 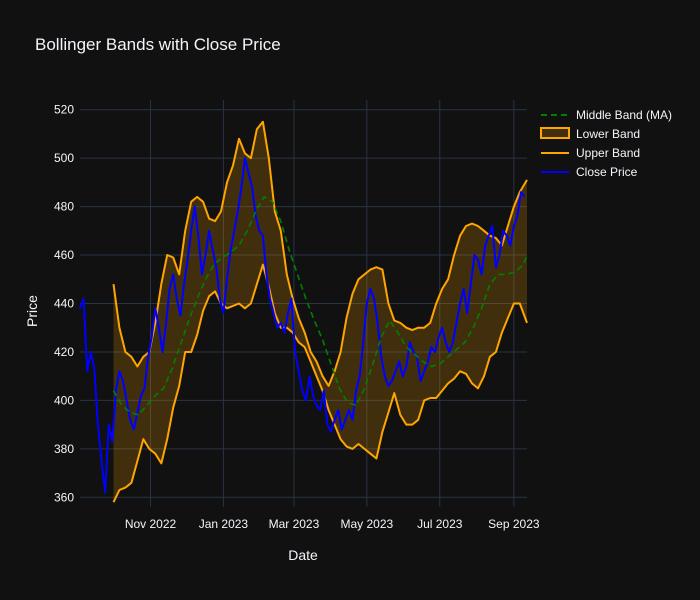 I want to click on legend-label-lower: Lower Band, so click(x=608, y=134).